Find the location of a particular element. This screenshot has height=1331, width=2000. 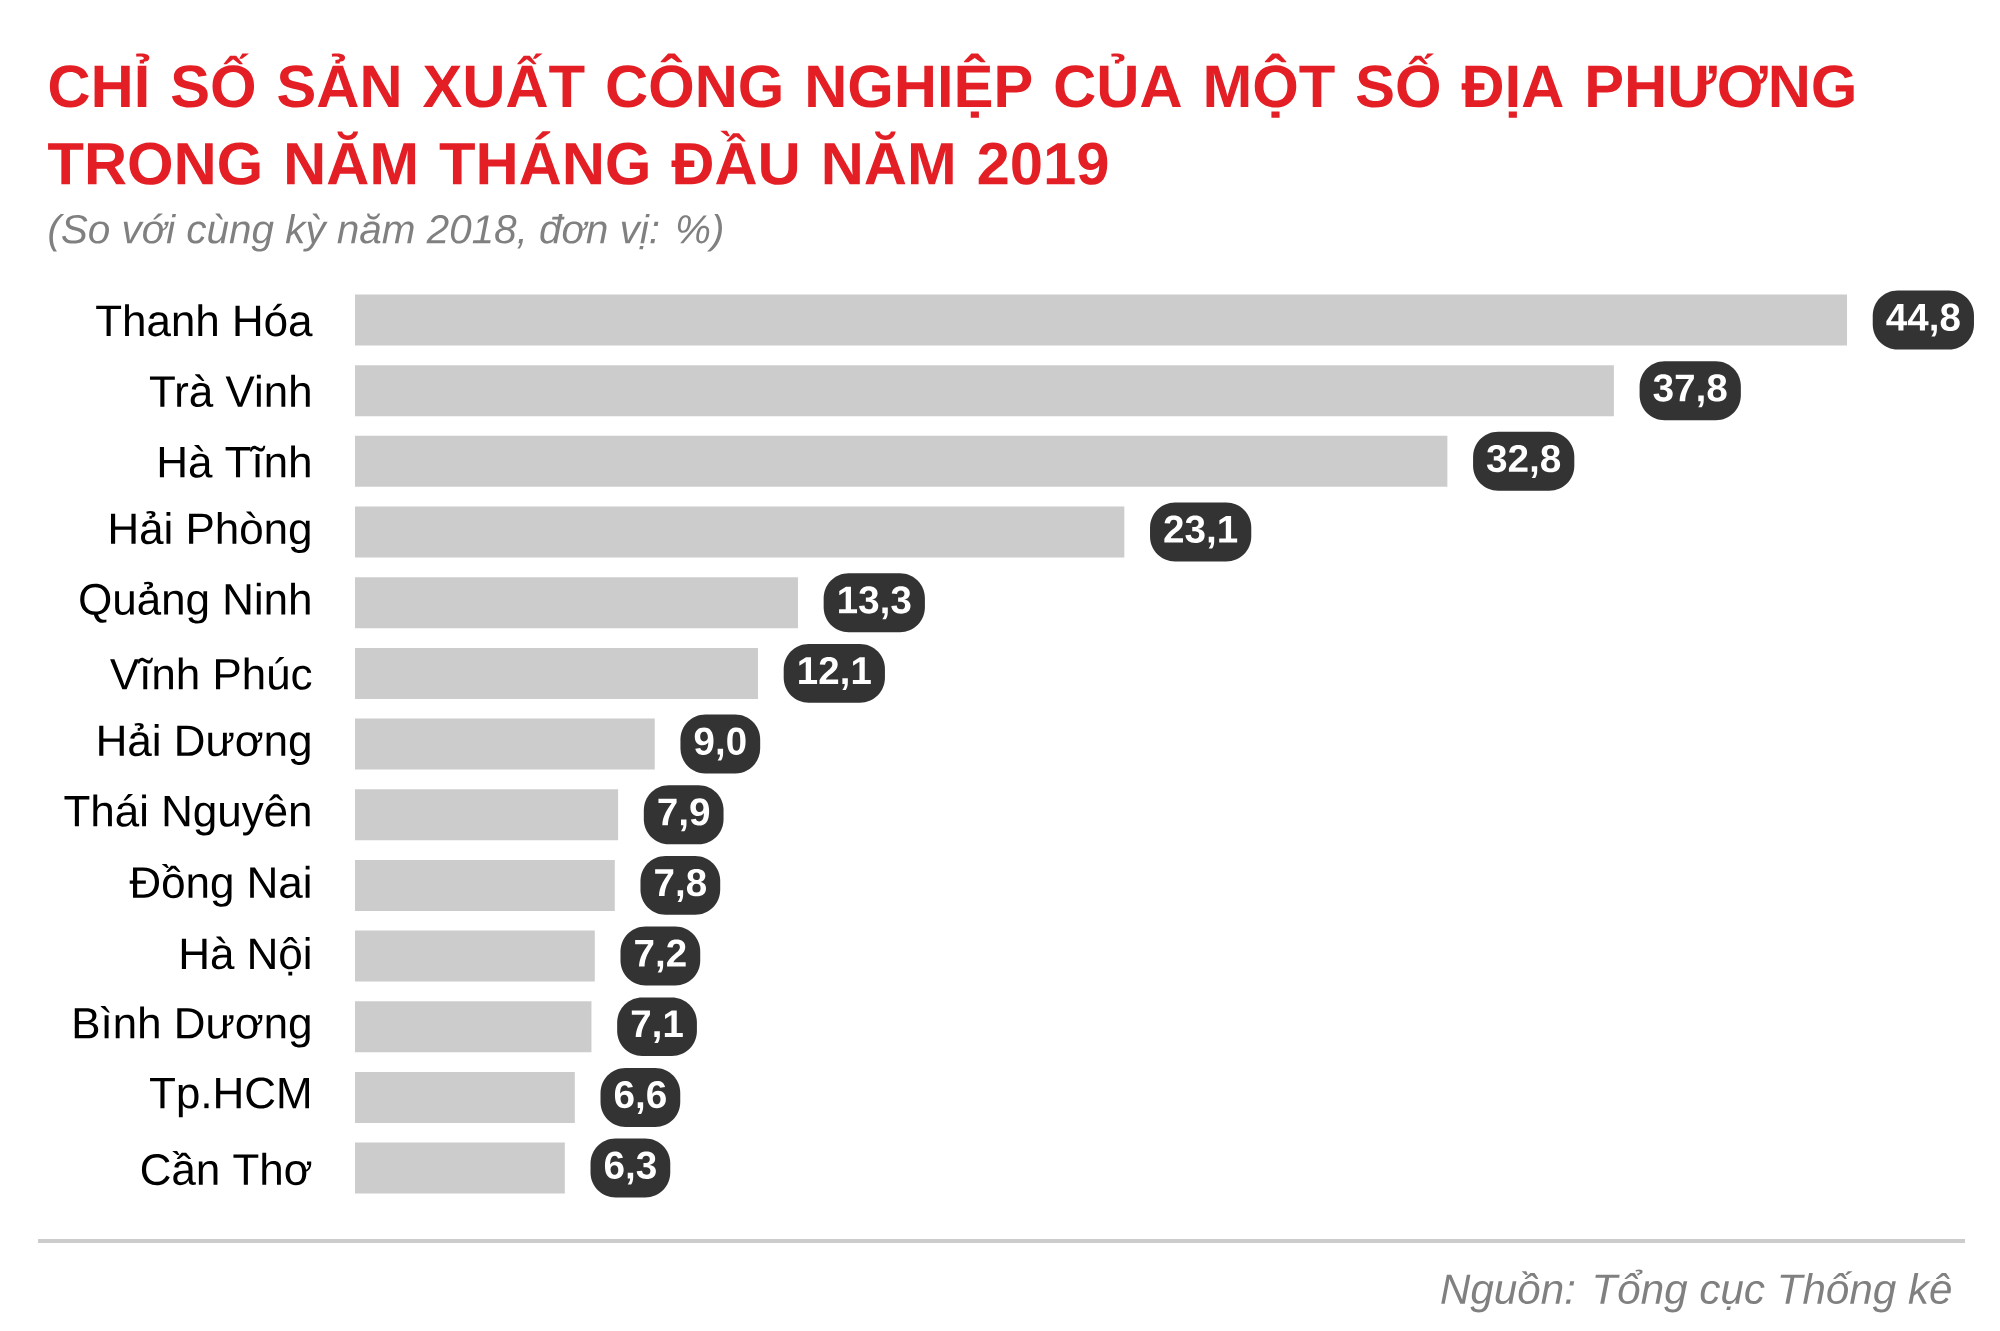

data-label: 23,1 is located at coordinates (1201, 532).